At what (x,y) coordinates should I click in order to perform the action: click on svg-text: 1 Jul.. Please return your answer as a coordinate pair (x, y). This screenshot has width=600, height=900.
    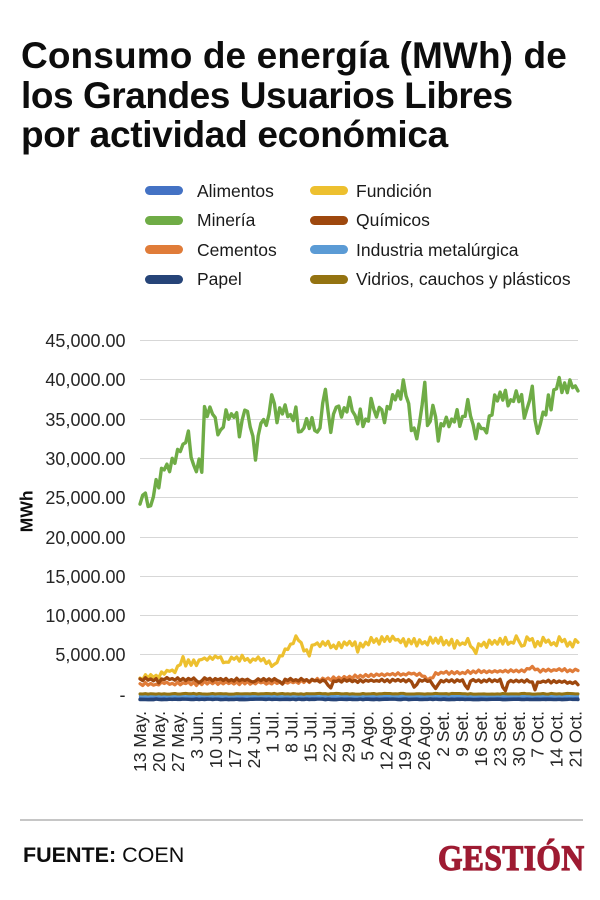
    Looking at the image, I should click on (273, 732).